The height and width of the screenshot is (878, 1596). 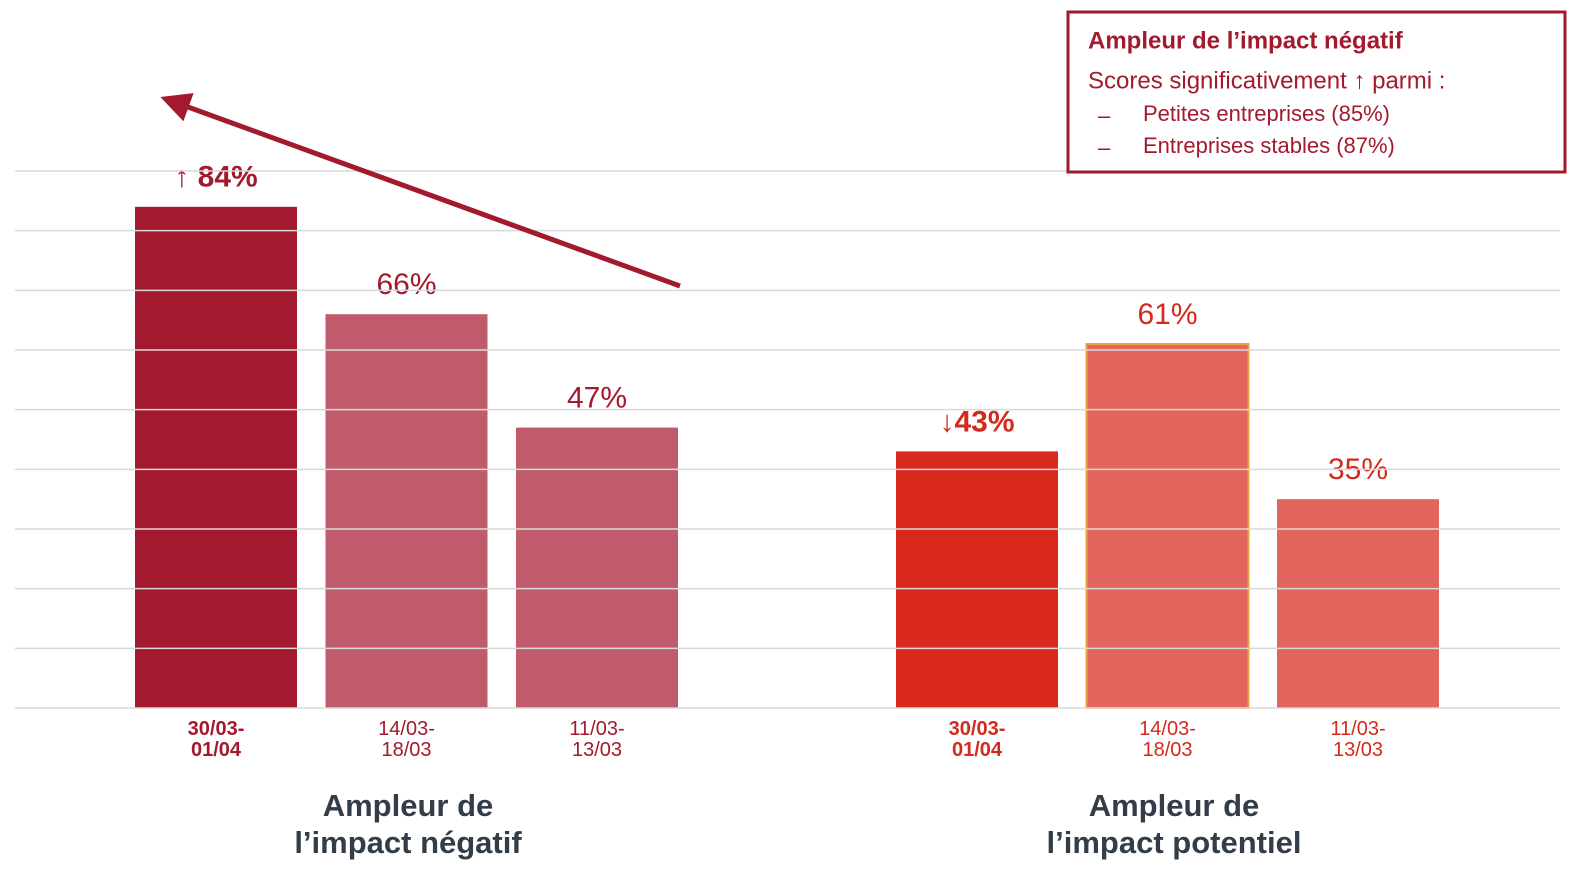 I want to click on annotation-item: Entreprises stables (87%), so click(x=1269, y=145).